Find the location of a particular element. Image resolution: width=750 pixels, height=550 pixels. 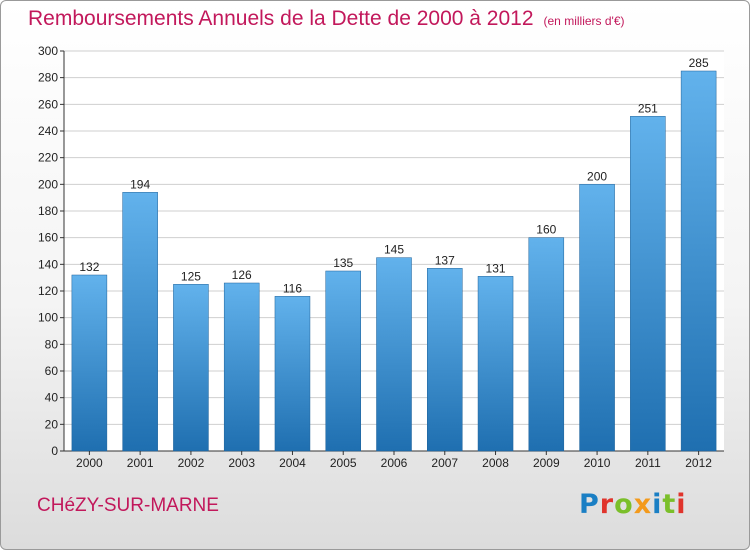

x-tick-label: 2002 is located at coordinates (191, 463).